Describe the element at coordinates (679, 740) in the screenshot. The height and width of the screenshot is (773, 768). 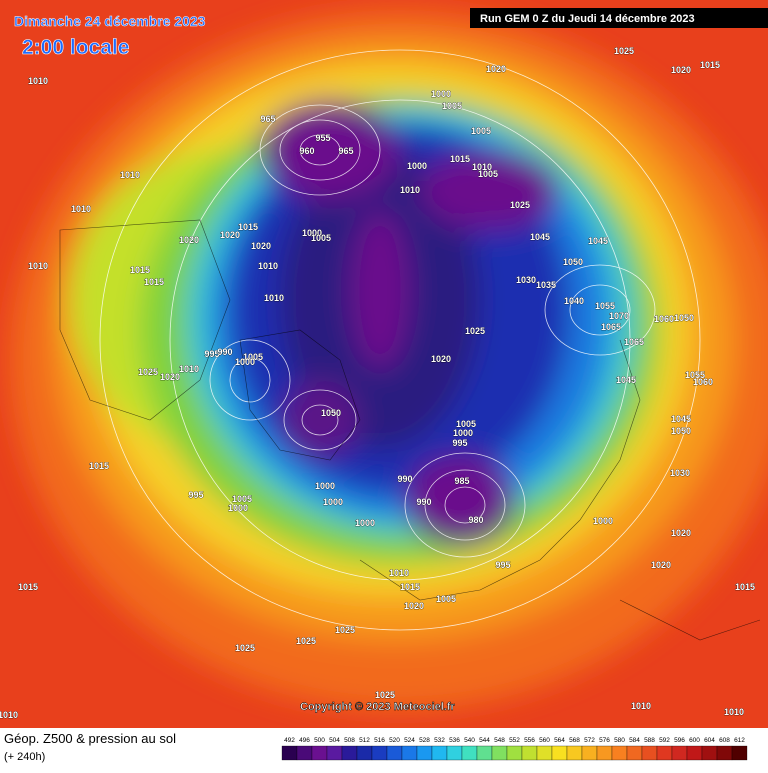
I see `scale-label: 596` at that location.